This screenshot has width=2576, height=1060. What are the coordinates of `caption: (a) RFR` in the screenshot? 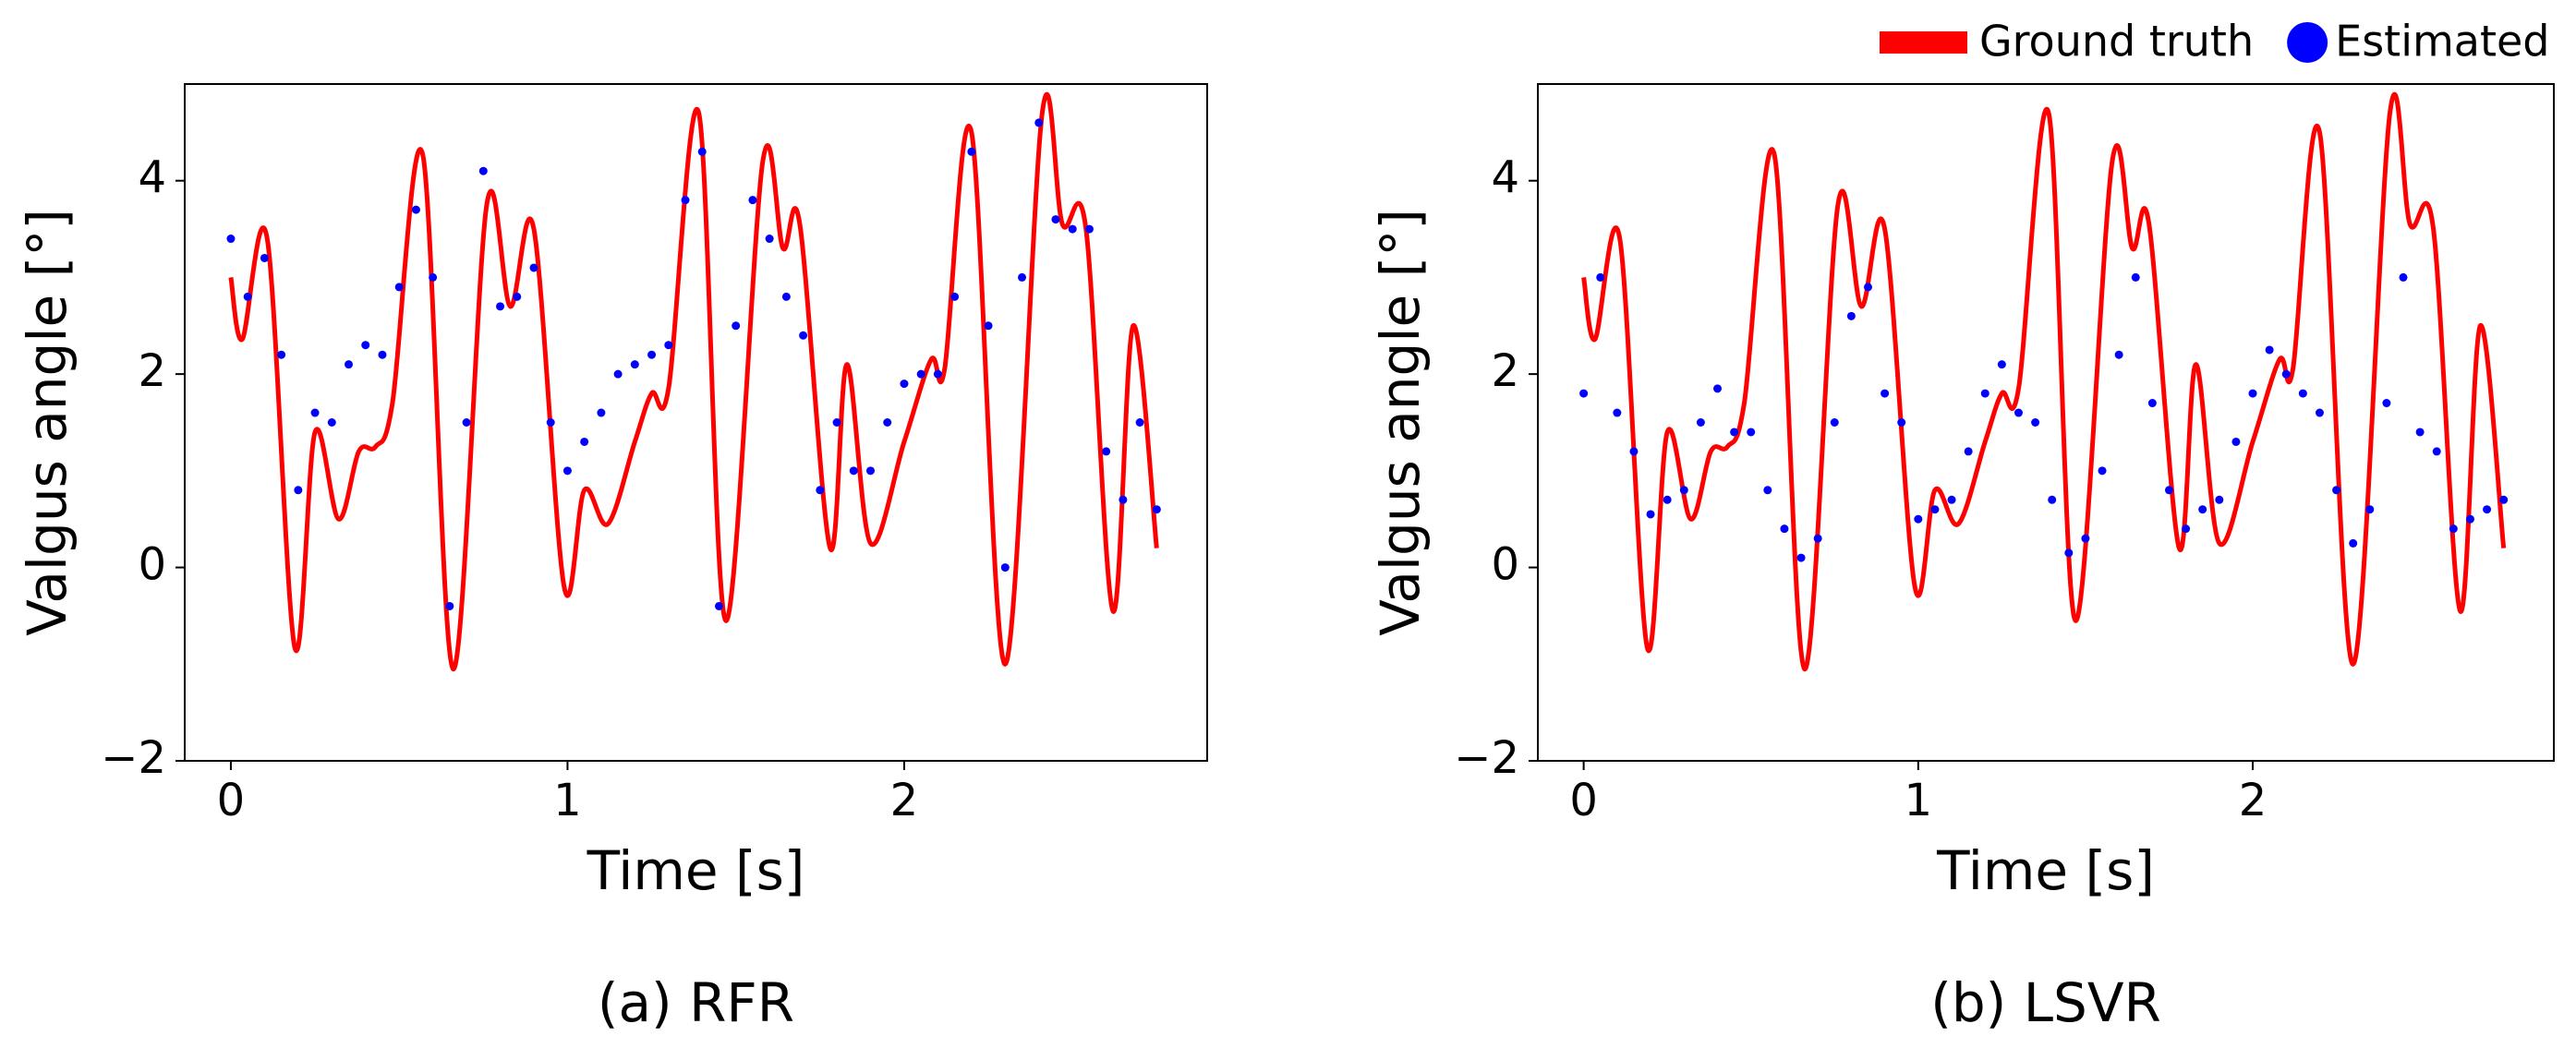 It's located at (696, 1002).